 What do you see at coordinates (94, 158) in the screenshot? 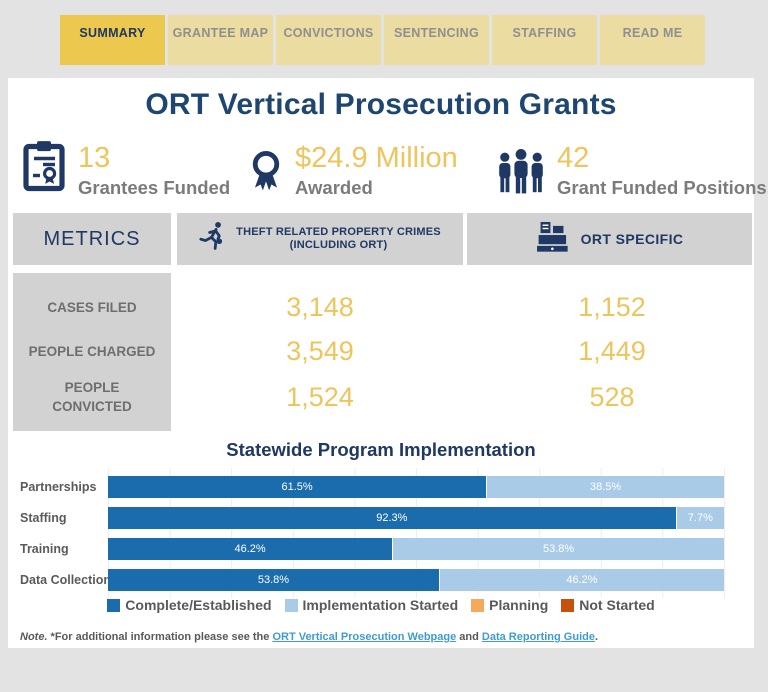
I see `grantees-funded-value: 13` at bounding box center [94, 158].